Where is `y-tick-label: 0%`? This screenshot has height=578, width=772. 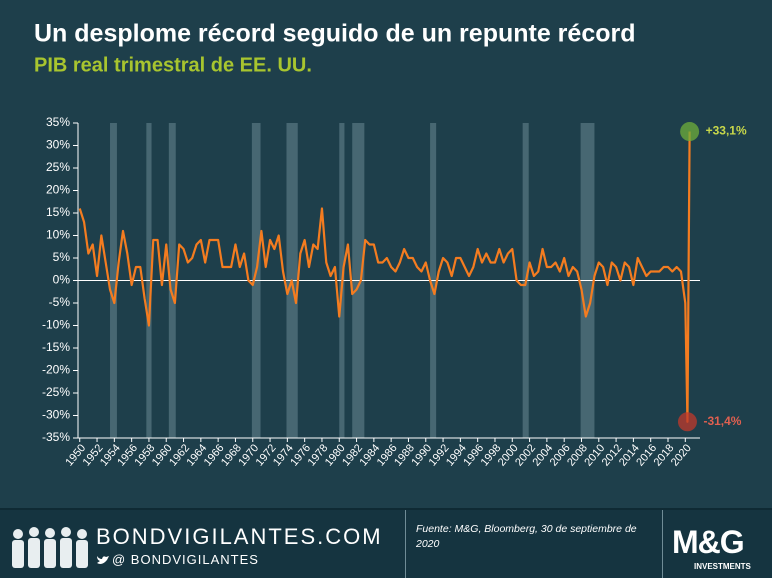 y-tick-label: 0% is located at coordinates (62, 280).